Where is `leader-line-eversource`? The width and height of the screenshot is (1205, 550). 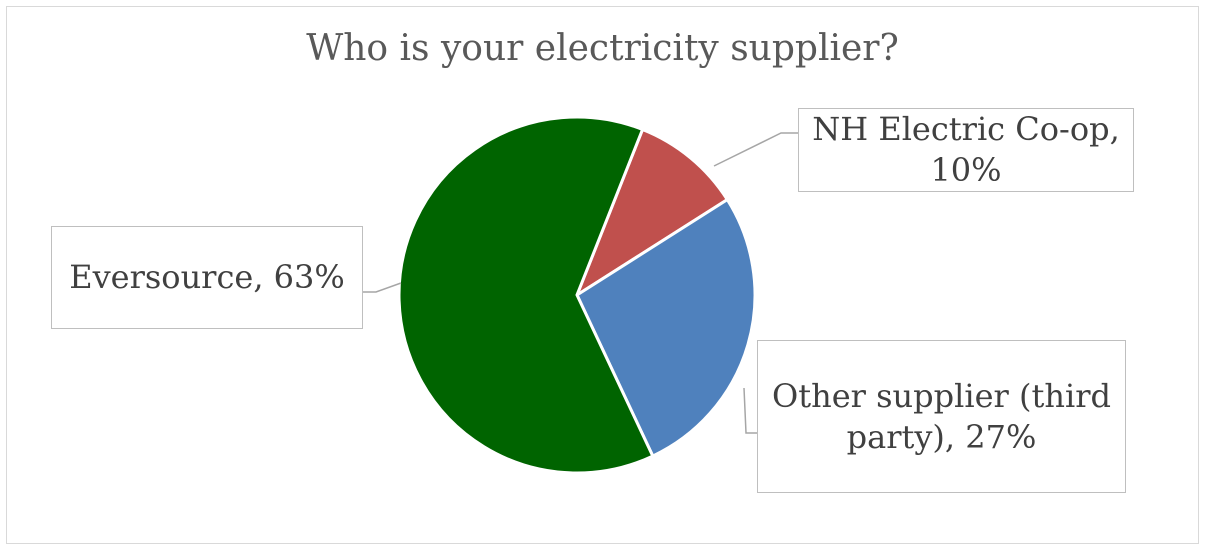
leader-line-eversource is located at coordinates (382, 287).